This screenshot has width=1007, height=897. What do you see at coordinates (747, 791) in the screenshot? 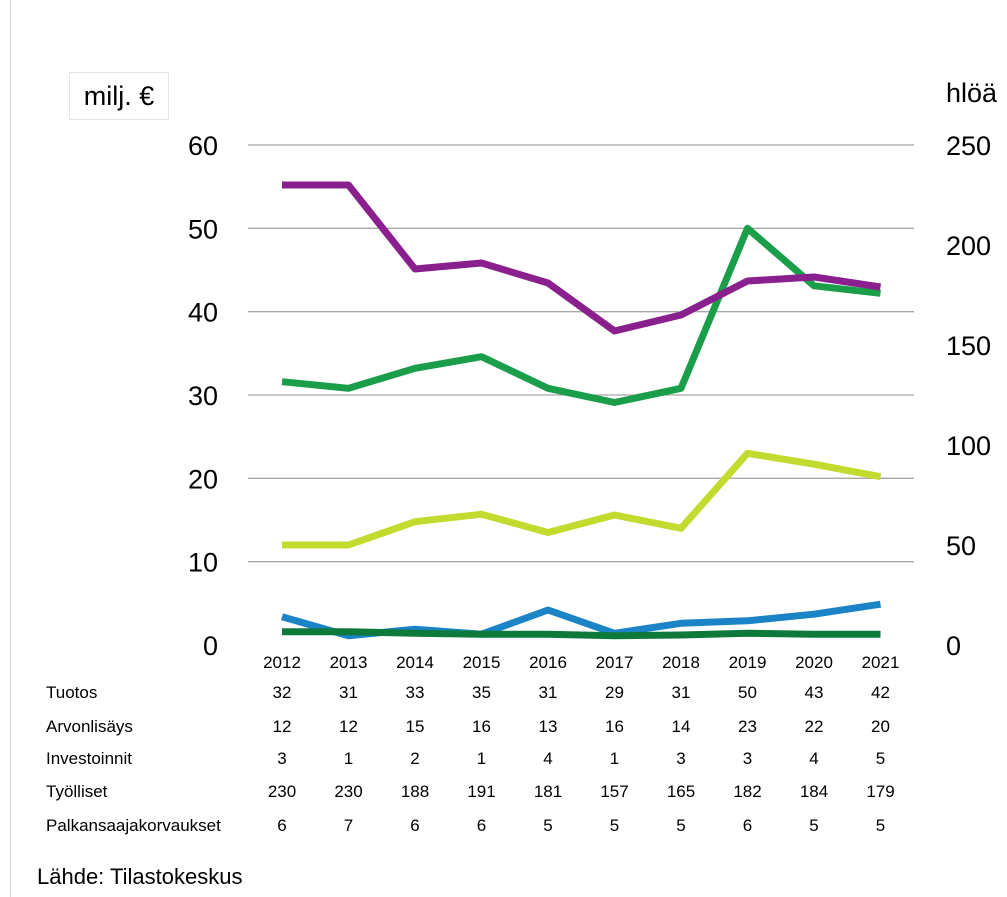
I see `table-cell-value: 182` at bounding box center [747, 791].